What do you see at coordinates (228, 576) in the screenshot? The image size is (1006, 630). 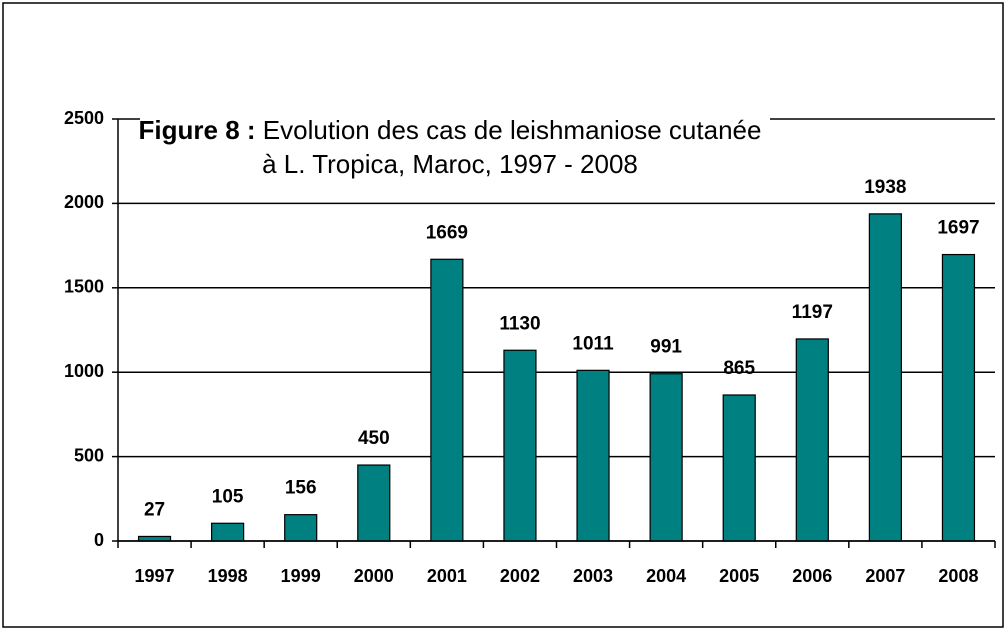 I see `x-tick-label: 1998` at bounding box center [228, 576].